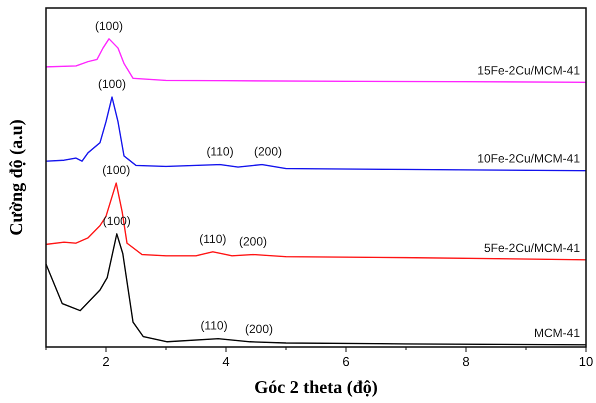 The width and height of the screenshot is (596, 403). What do you see at coordinates (586, 361) in the screenshot?
I see `x-tick-label: 10` at bounding box center [586, 361].